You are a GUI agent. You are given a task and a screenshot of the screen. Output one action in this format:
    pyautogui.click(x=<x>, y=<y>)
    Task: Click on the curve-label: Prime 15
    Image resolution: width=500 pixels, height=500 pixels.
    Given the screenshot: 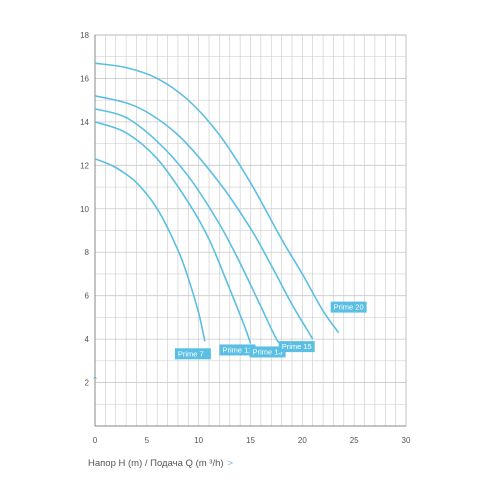 What is the action you would take?
    pyautogui.click(x=296, y=347)
    